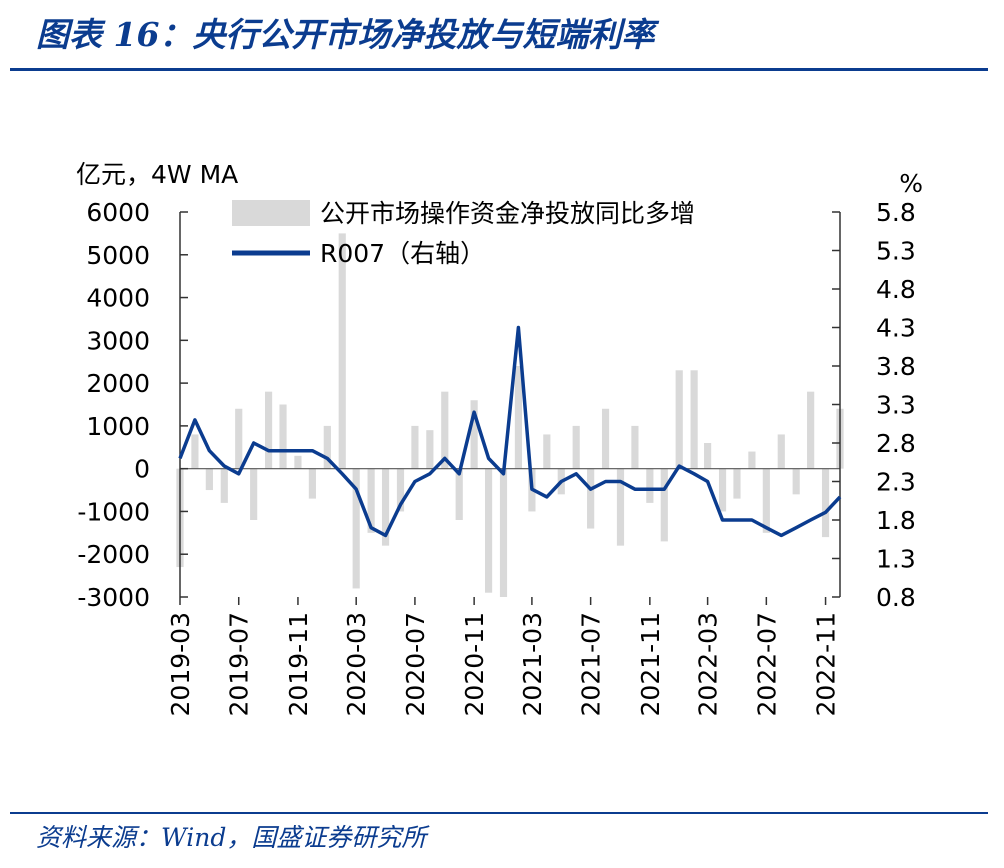 This screenshot has height=868, width=1004. I want to click on left-tick-label: -1000, so click(113, 511).